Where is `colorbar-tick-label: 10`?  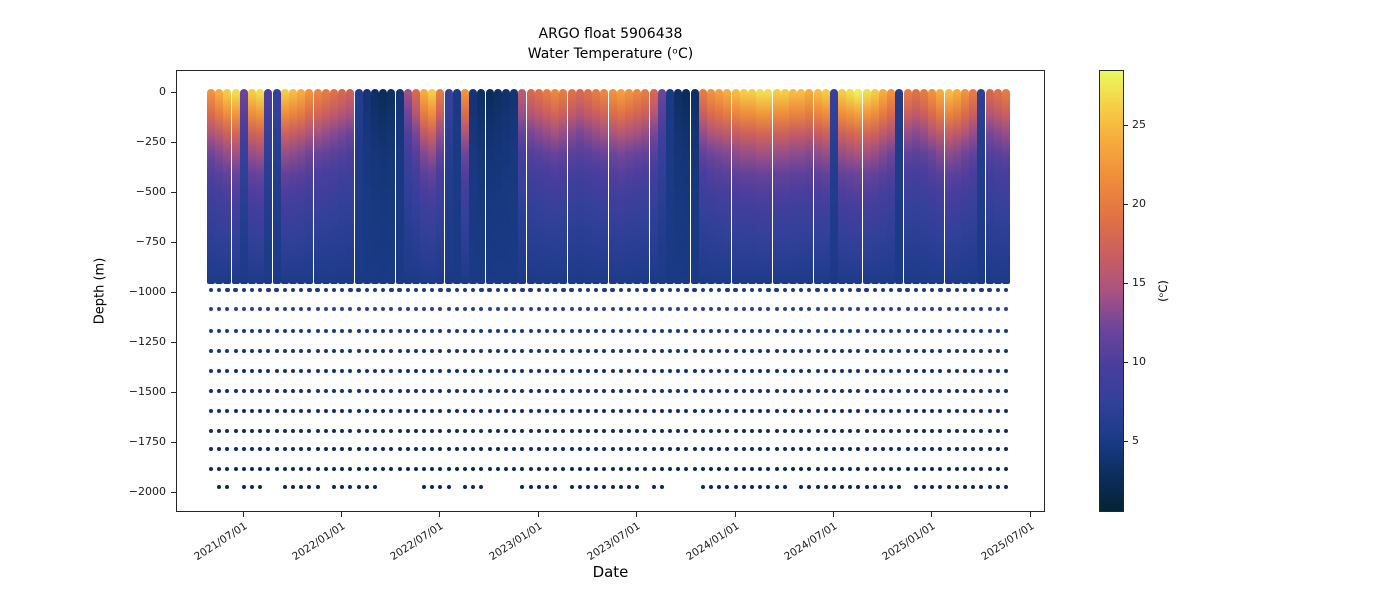 colorbar-tick-label: 10 is located at coordinates (1139, 362).